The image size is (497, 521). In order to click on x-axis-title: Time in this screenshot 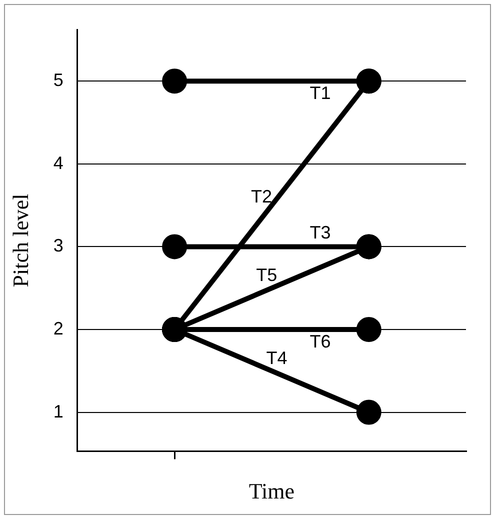, I will do `click(271, 491)`.